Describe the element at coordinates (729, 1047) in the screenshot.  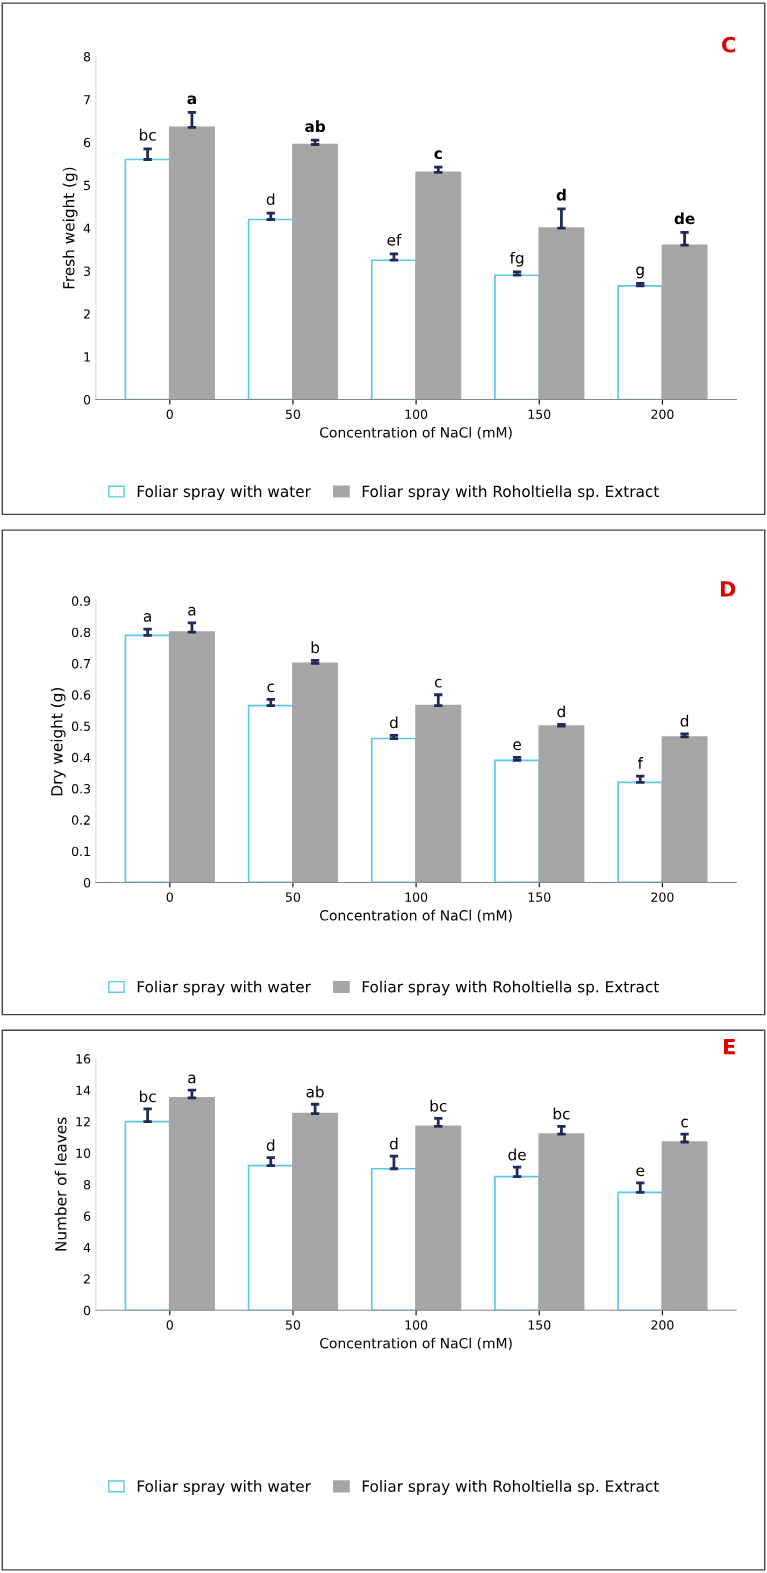
I see `chart-title: E` at that location.